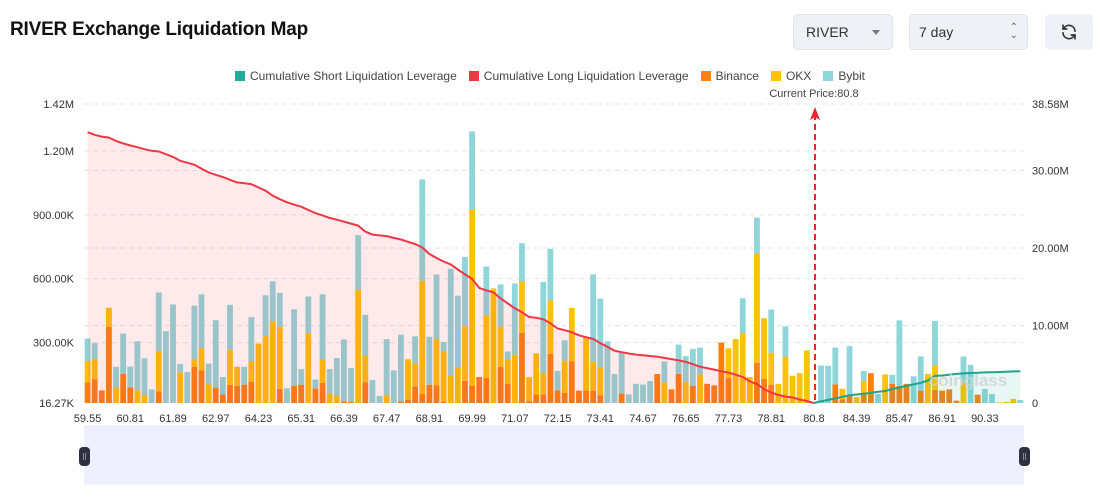 This screenshot has width=1100, height=498. What do you see at coordinates (345, 76) in the screenshot?
I see `legend-item-short: Cumulative Short Liquidation Leverage` at bounding box center [345, 76].